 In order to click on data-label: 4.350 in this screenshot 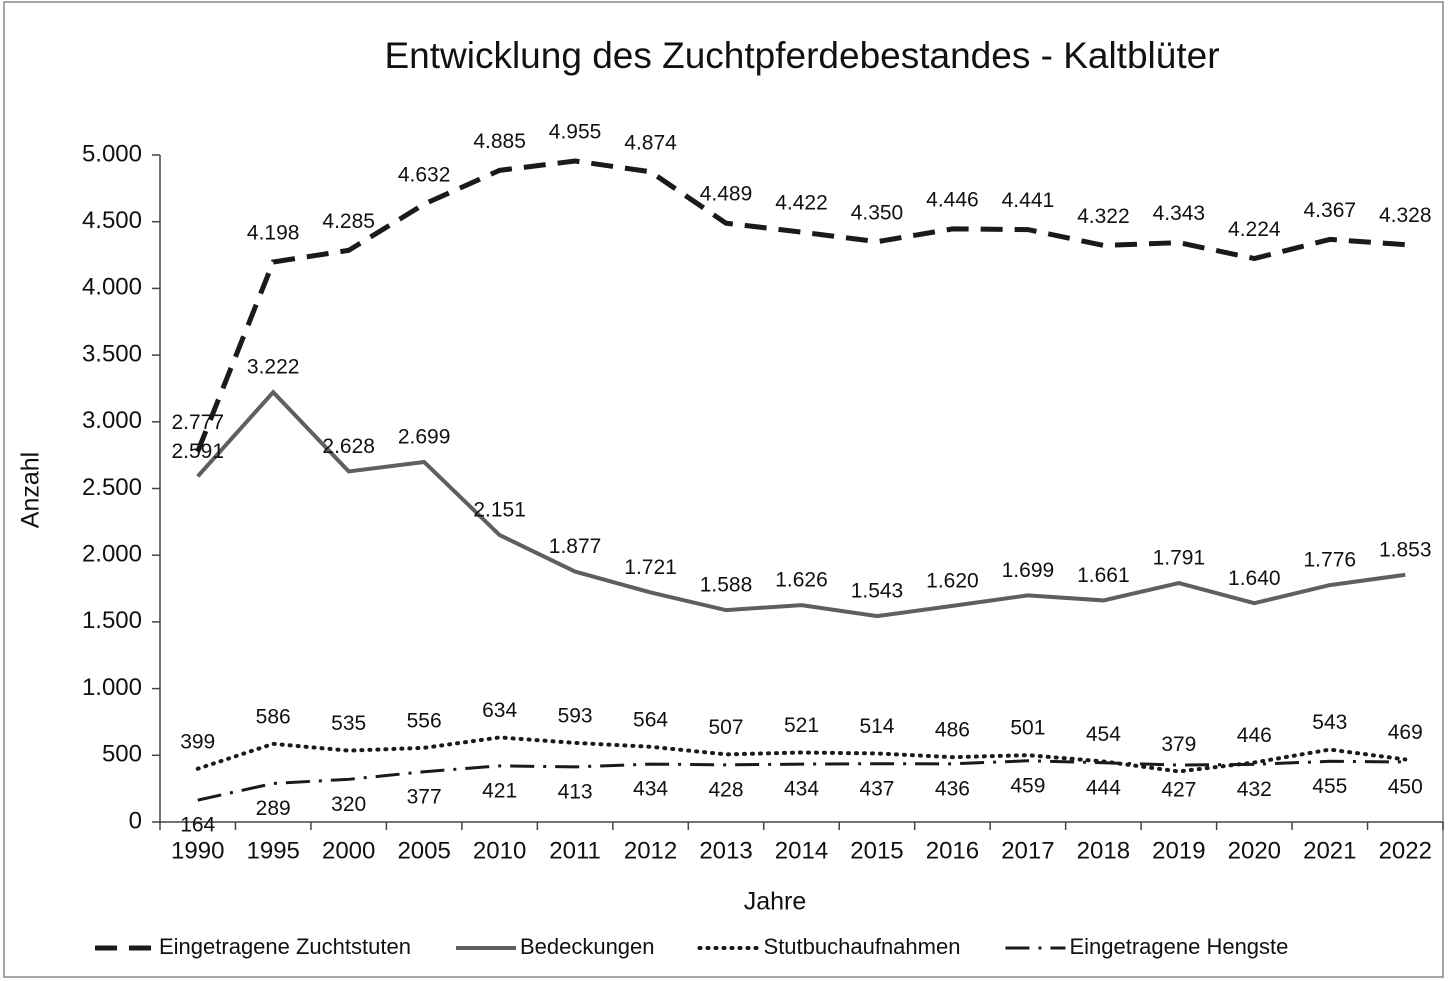, I will do `click(877, 212)`.